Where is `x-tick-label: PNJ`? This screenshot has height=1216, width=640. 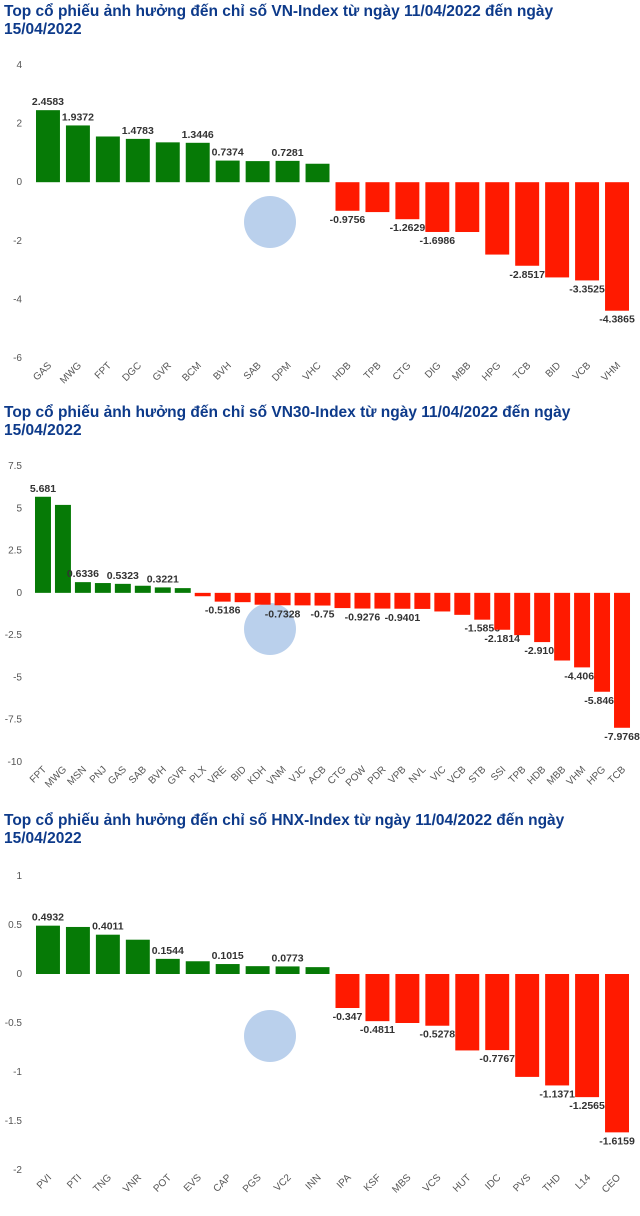 x-tick-label: PNJ is located at coordinates (98, 774).